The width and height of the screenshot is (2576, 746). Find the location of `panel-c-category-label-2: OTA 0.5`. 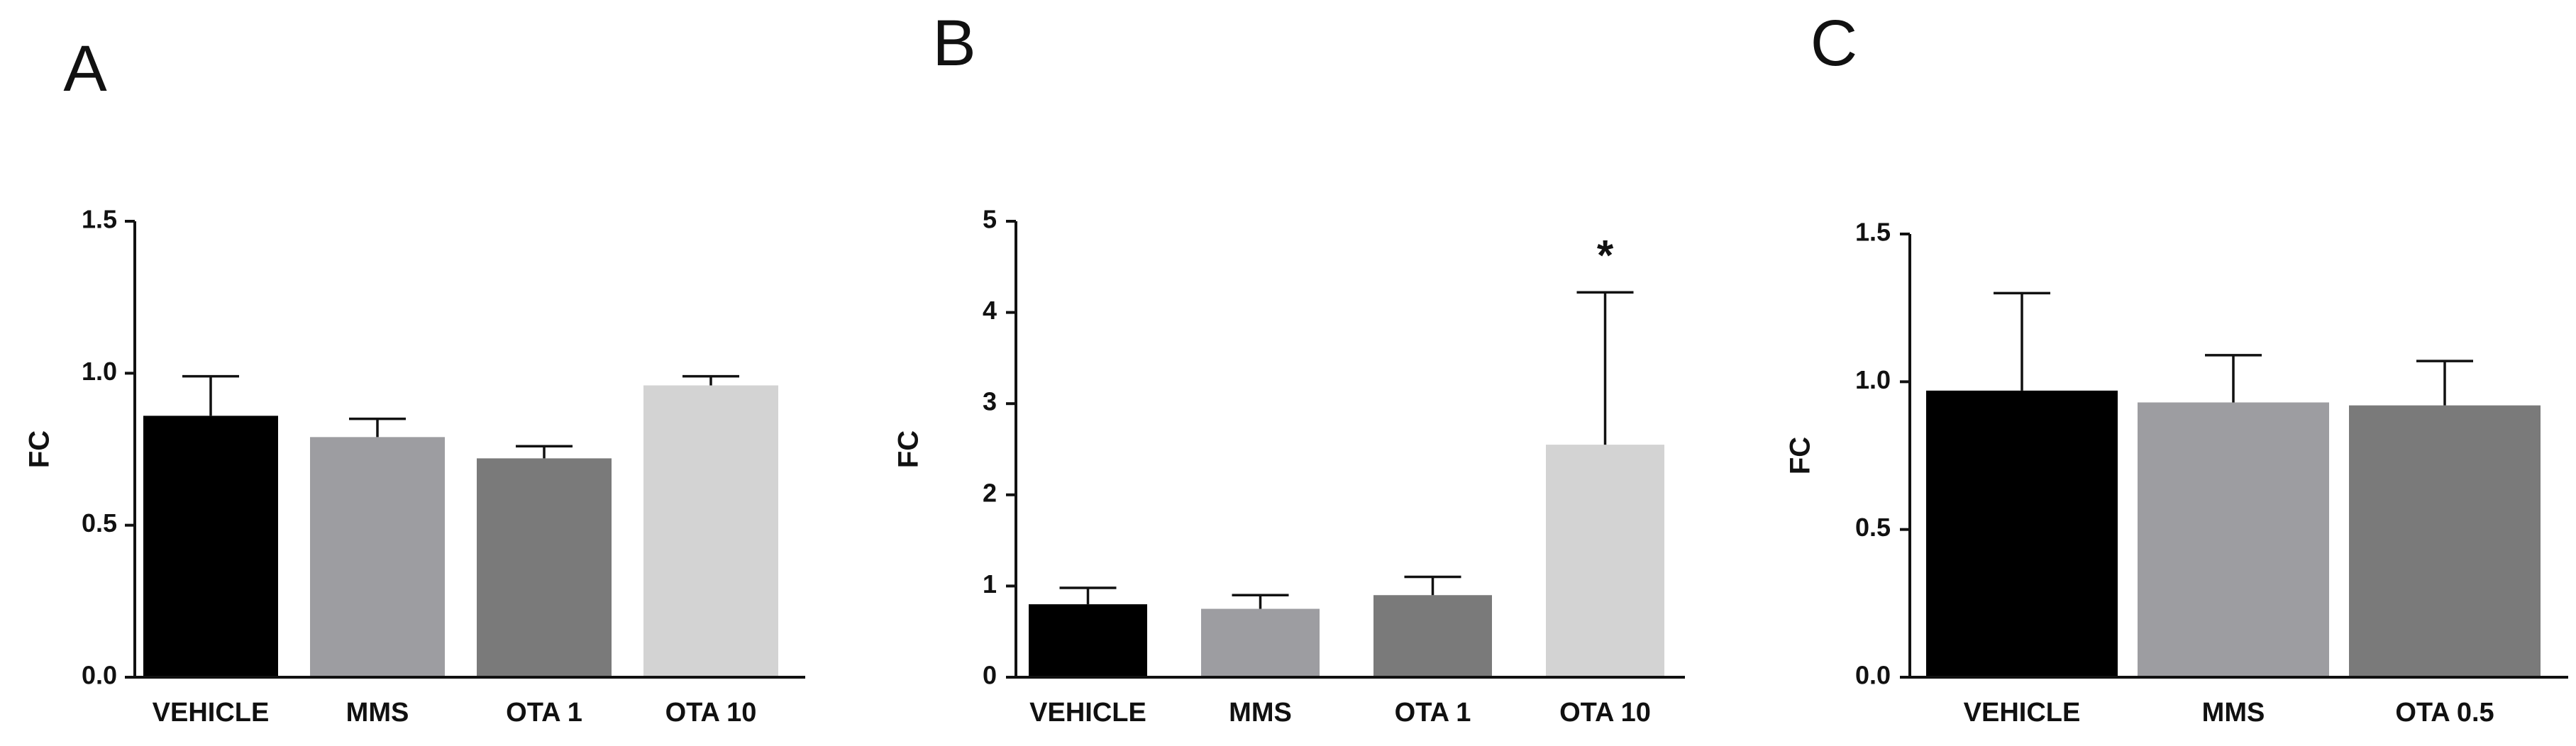

panel-c-category-label-2: OTA 0.5 is located at coordinates (2444, 713).